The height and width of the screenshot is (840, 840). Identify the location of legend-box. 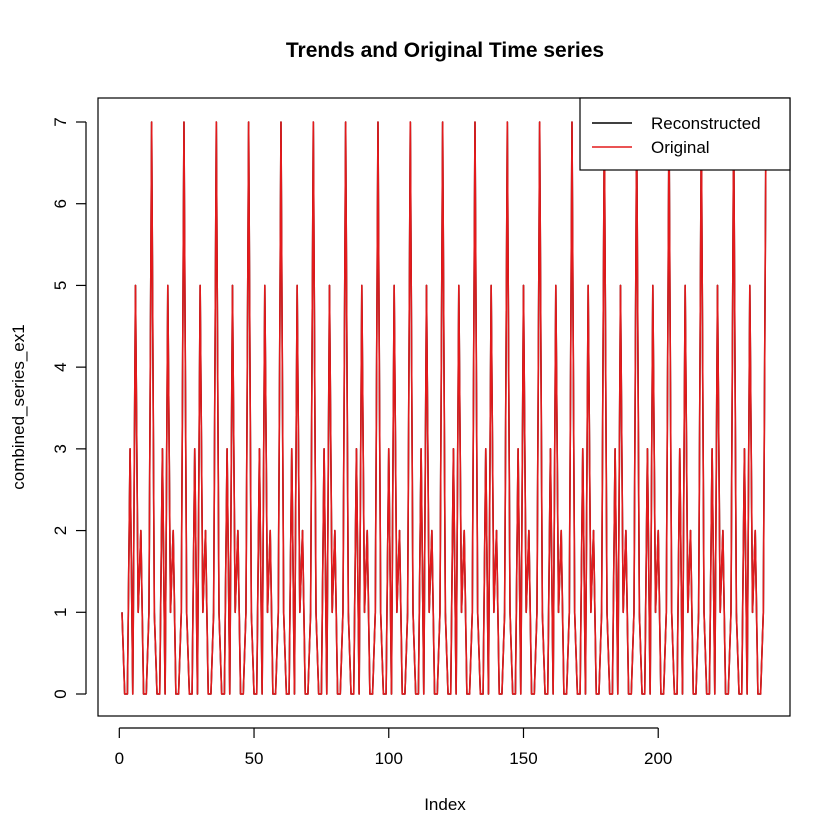
(685, 134).